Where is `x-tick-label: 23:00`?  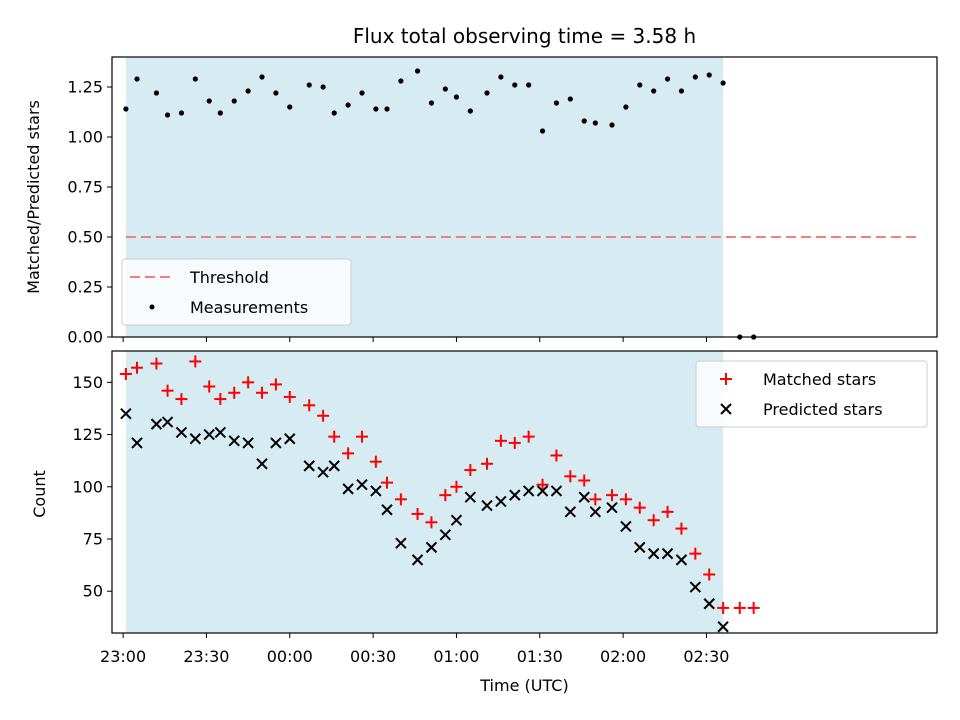 x-tick-label: 23:00 is located at coordinates (123, 656).